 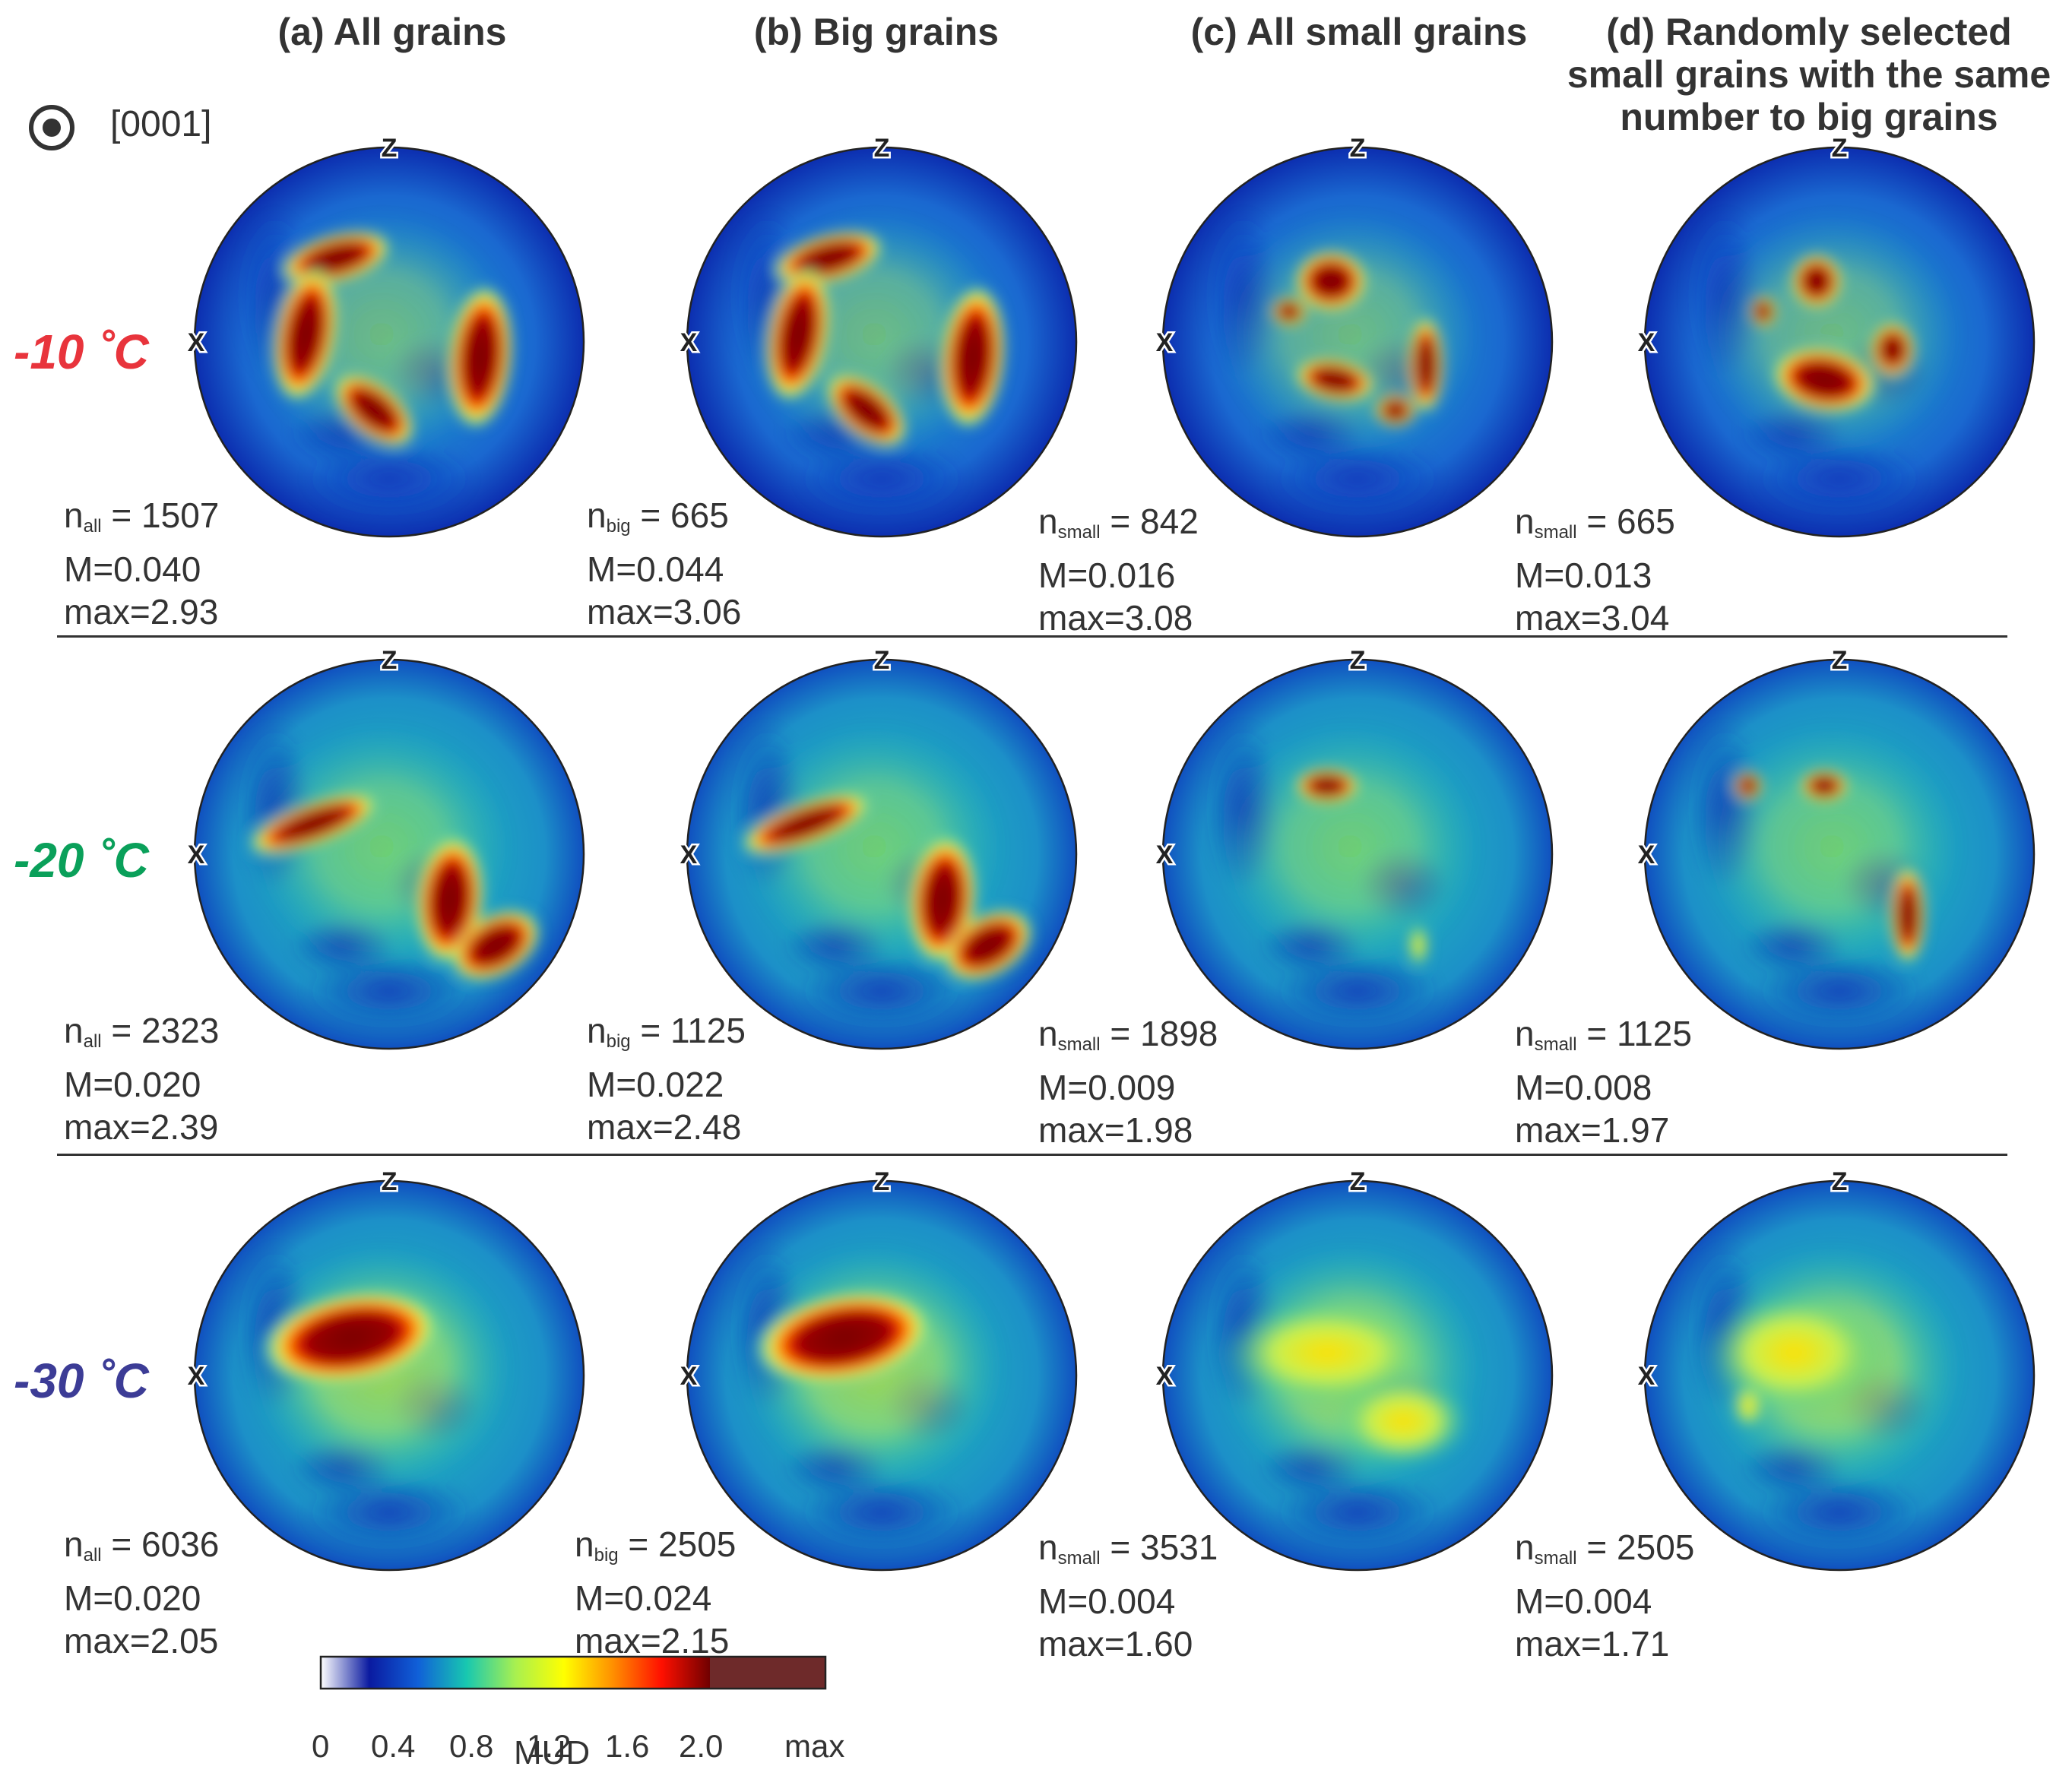 I want to click on stat-block: nsmall = 1898 M=0.009 max=1.98, so click(x=1128, y=1082).